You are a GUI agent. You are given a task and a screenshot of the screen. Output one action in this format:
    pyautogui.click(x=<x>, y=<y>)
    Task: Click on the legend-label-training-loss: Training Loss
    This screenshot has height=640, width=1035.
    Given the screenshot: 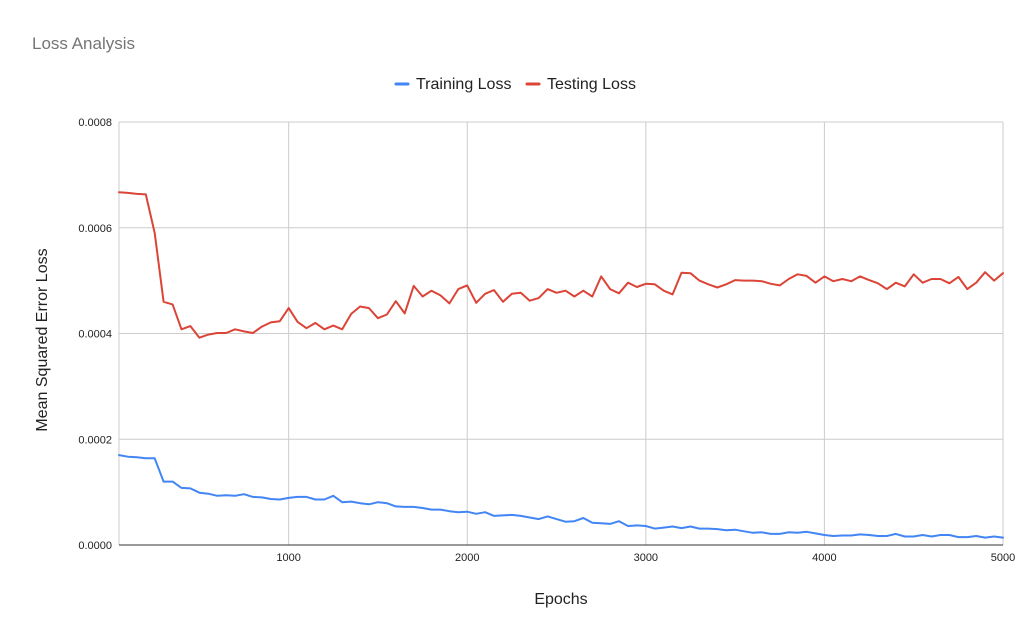 What is the action you would take?
    pyautogui.click(x=463, y=84)
    